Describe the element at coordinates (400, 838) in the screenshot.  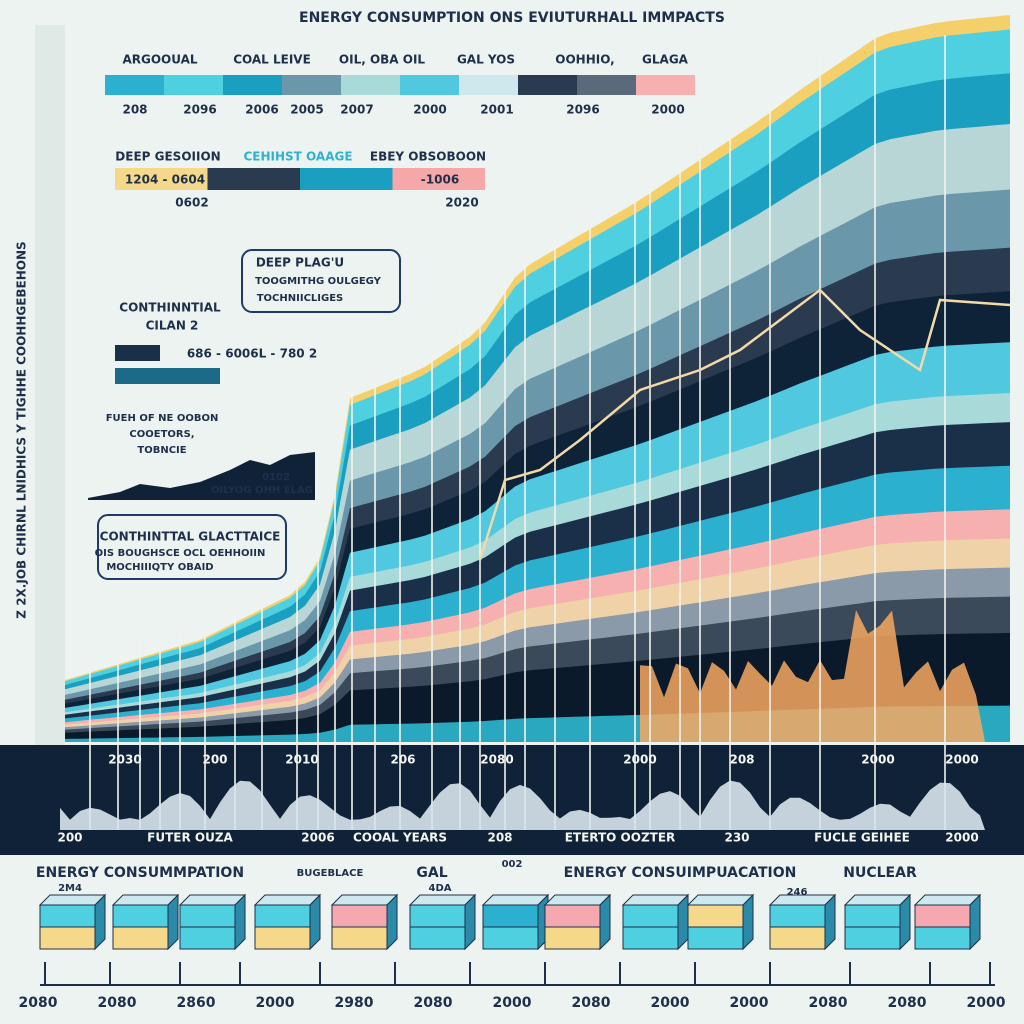
I see `strip-label: COOAL YEARS` at that location.